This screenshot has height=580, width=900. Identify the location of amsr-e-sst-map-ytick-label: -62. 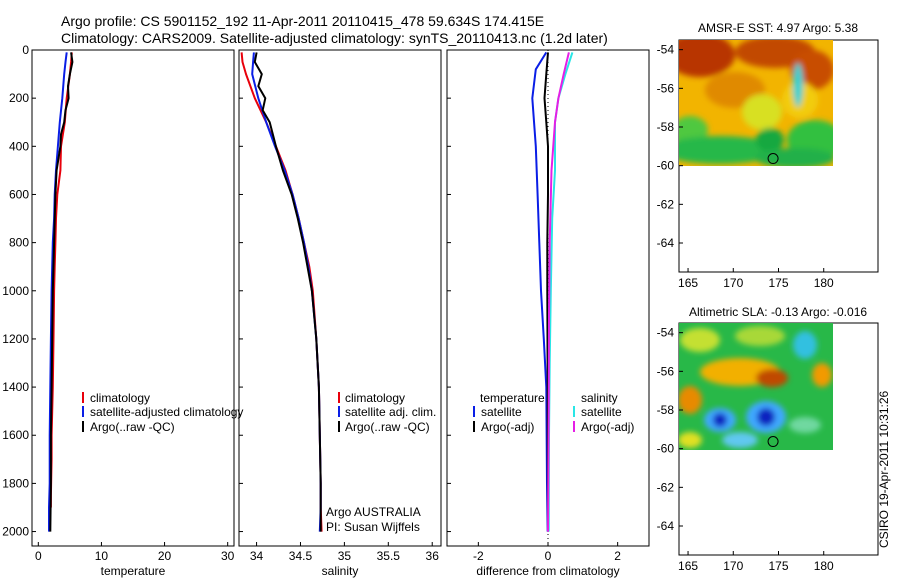
(666, 204).